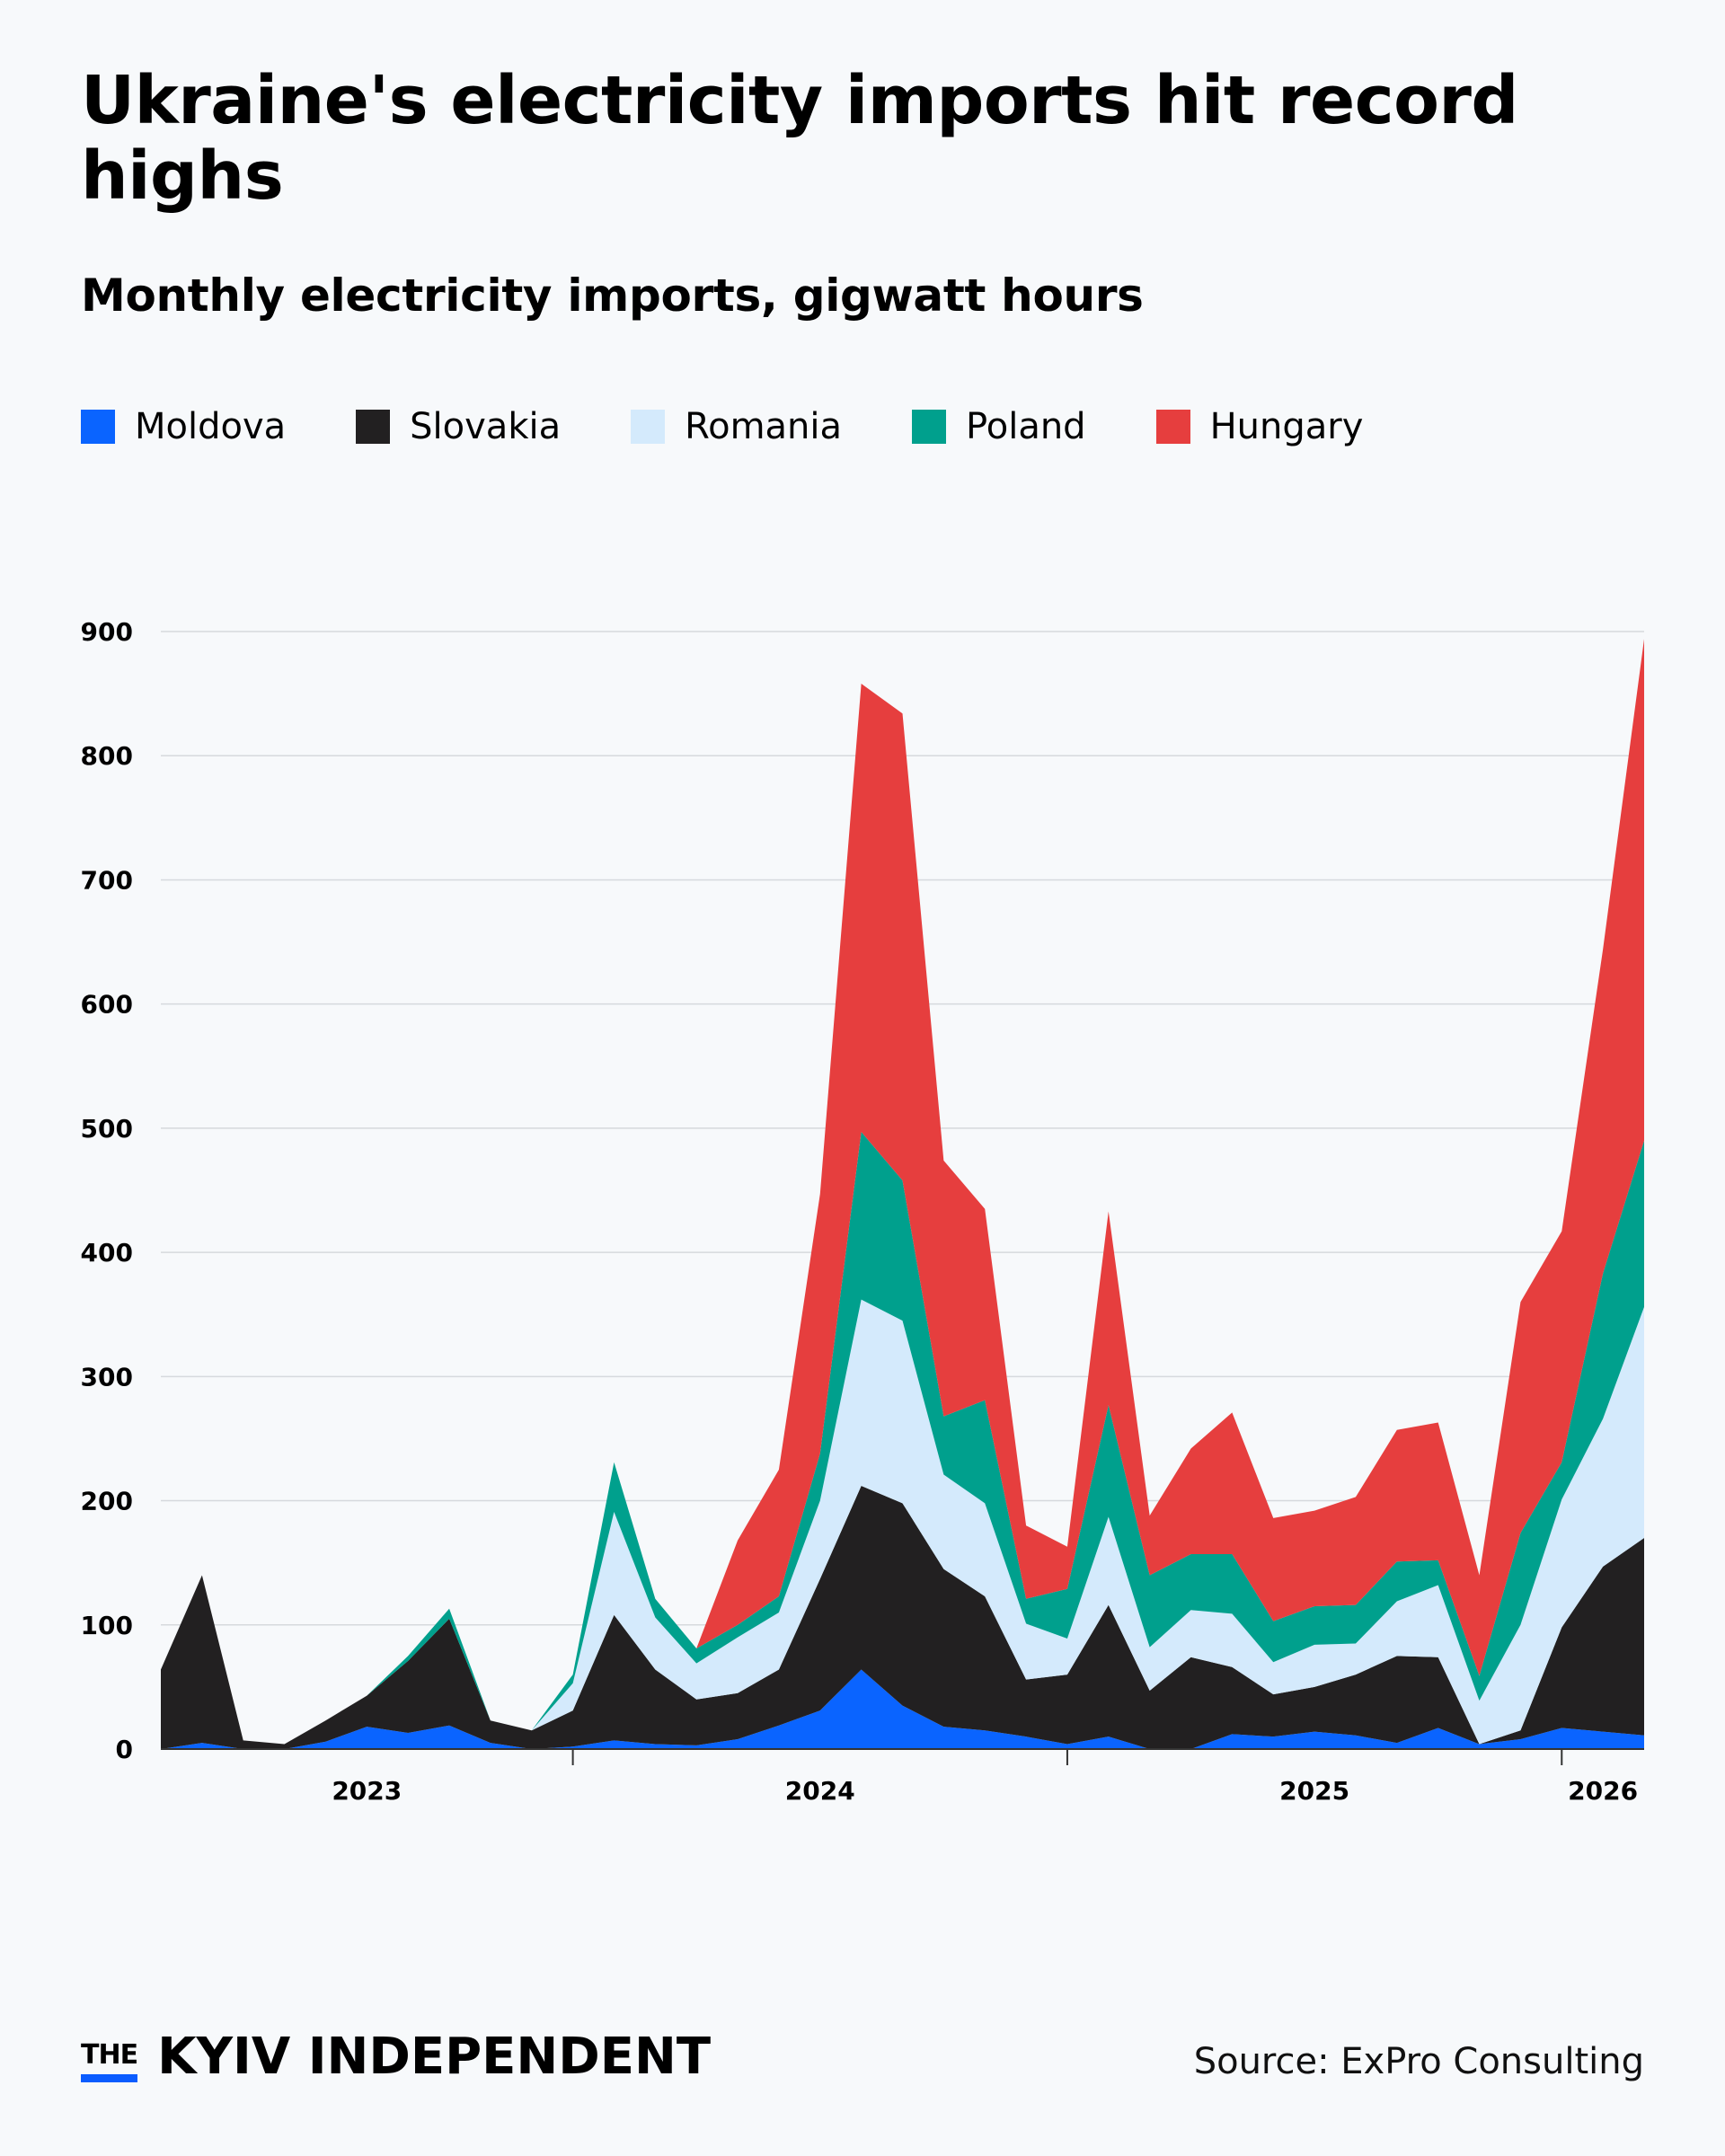  I want to click on source-note: Source: ExPro Consulting, so click(1418, 2061).